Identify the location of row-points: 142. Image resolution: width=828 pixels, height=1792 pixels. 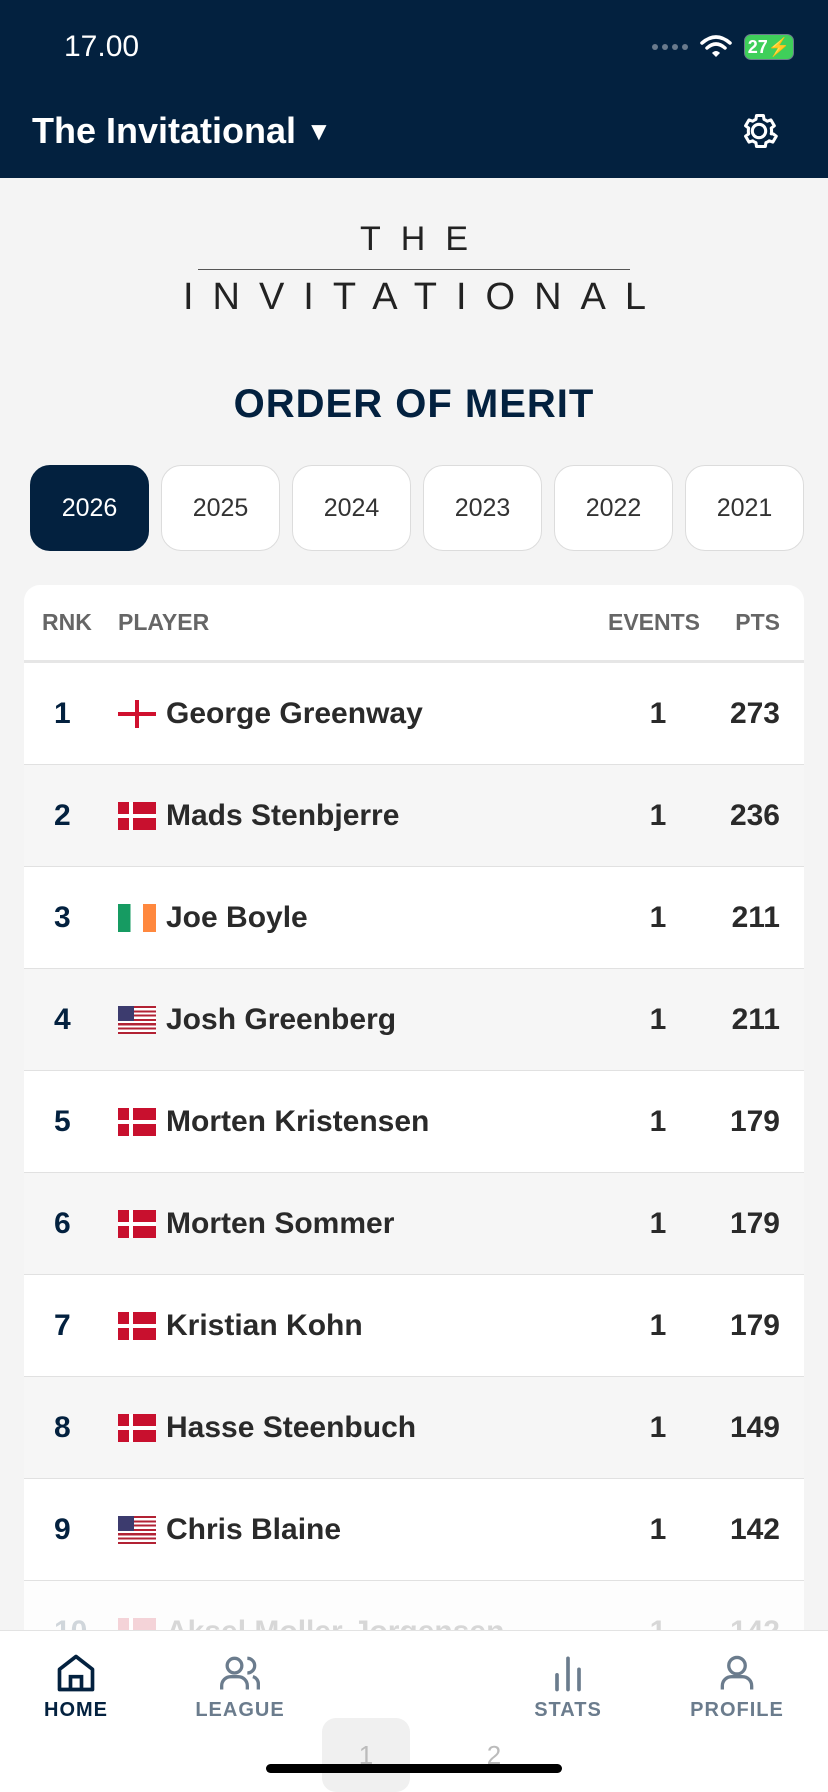
(754, 1529).